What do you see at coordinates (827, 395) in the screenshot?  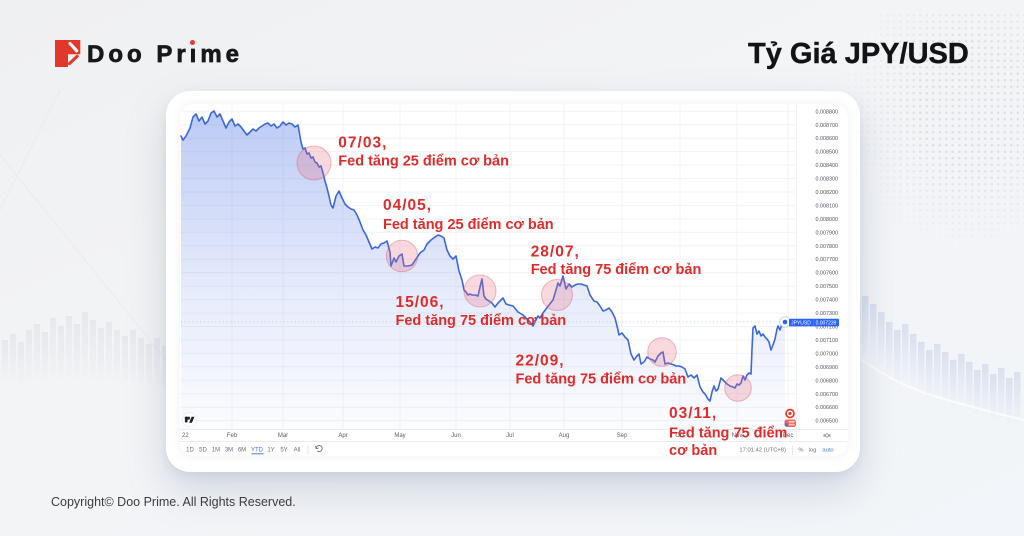 I see `svg-text: 0.006700` at bounding box center [827, 395].